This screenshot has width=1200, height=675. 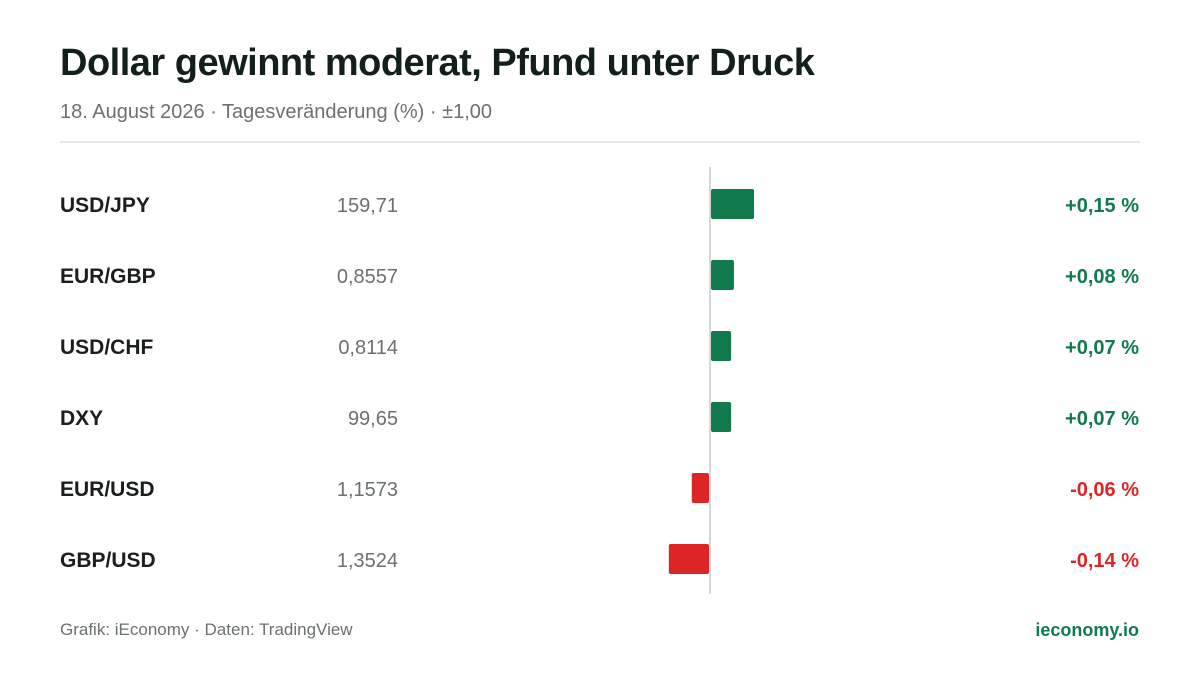 I want to click on brand-link: ieconomy.io, so click(x=1087, y=630).